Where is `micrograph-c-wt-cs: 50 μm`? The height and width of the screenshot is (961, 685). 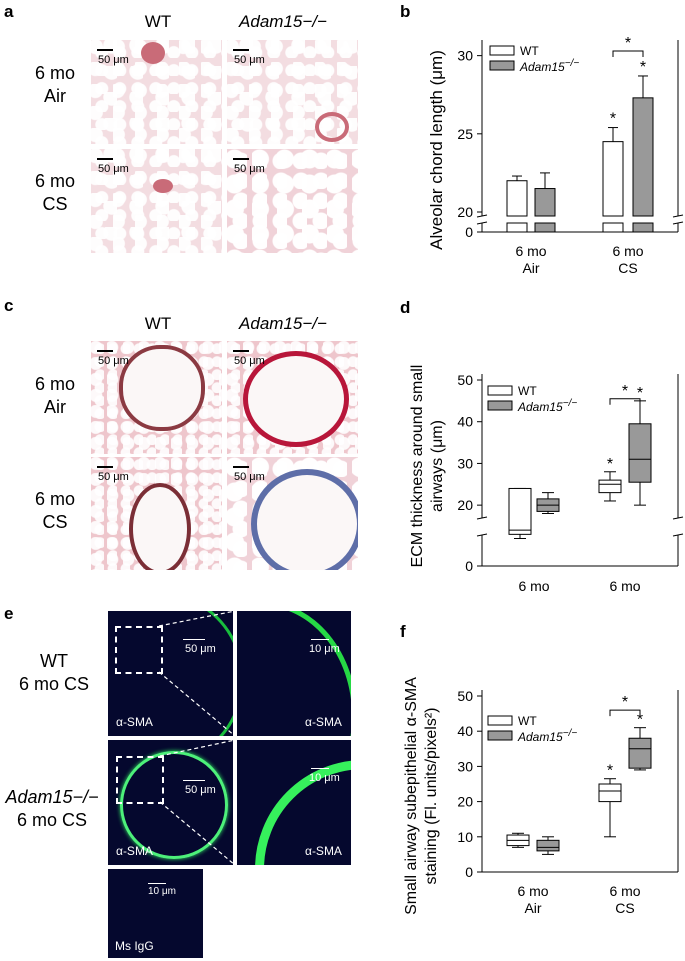
micrograph-c-wt-cs: 50 μm is located at coordinates (156, 513).